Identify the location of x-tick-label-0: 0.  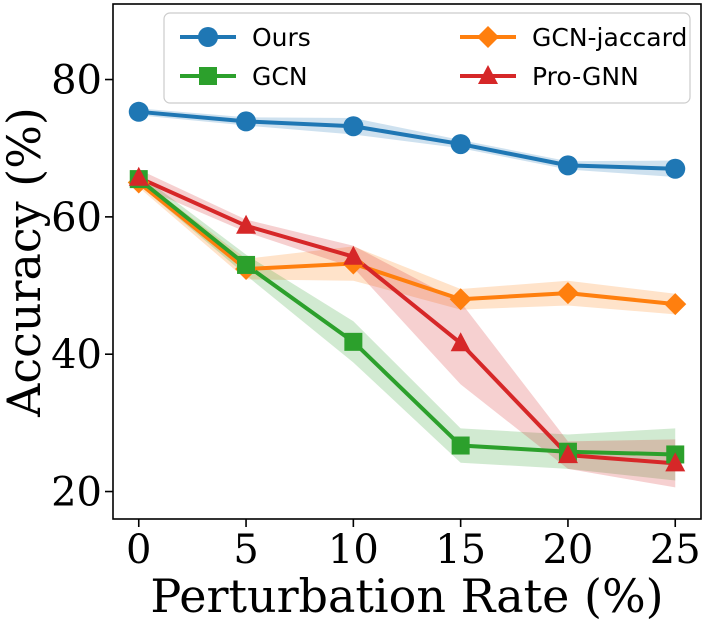
(138, 550).